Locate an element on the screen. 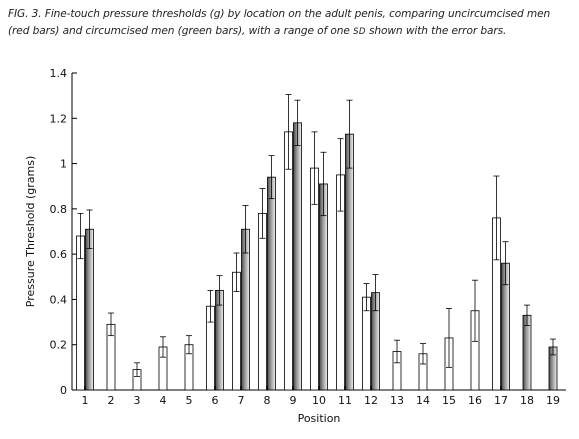 This screenshot has height=439, width=579. y-tick-label: 1 is located at coordinates (63, 164).